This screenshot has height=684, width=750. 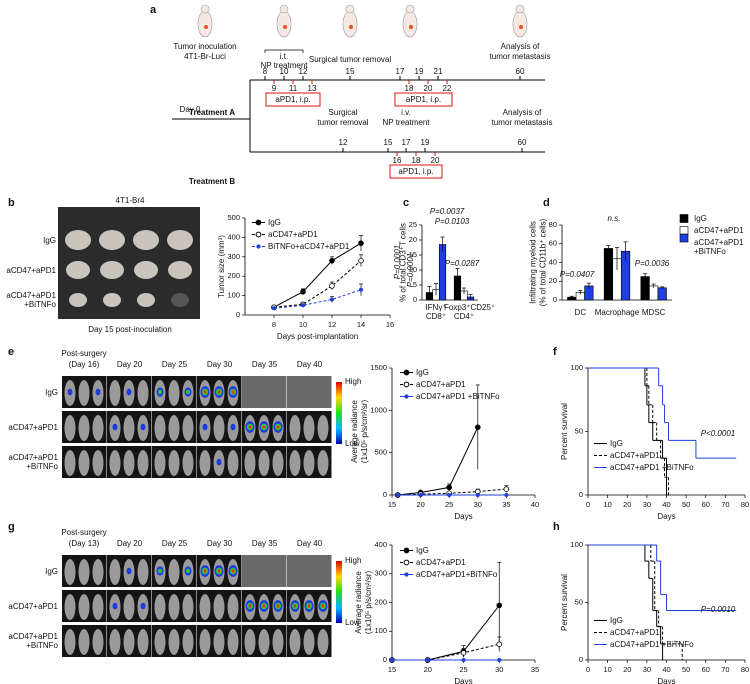 What do you see at coordinates (686, 669) in the screenshot?
I see `x-tick-label: 50` at bounding box center [686, 669].